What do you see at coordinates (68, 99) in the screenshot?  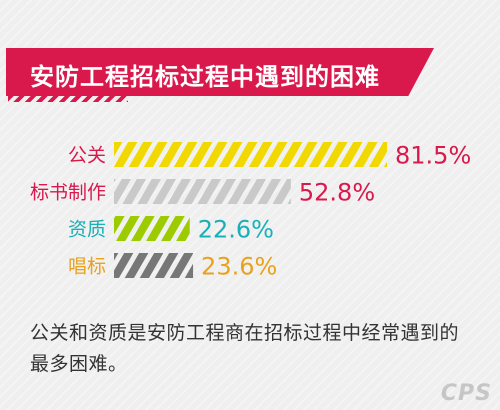 I see `title-banner-accent` at bounding box center [68, 99].